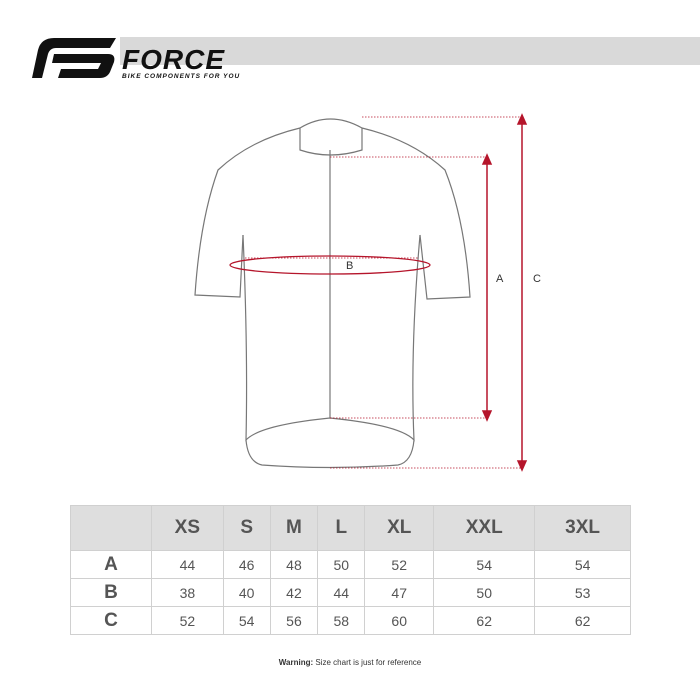 Image resolution: width=700 pixels, height=700 pixels. What do you see at coordinates (341, 528) in the screenshot?
I see `header-cell: L` at bounding box center [341, 528].